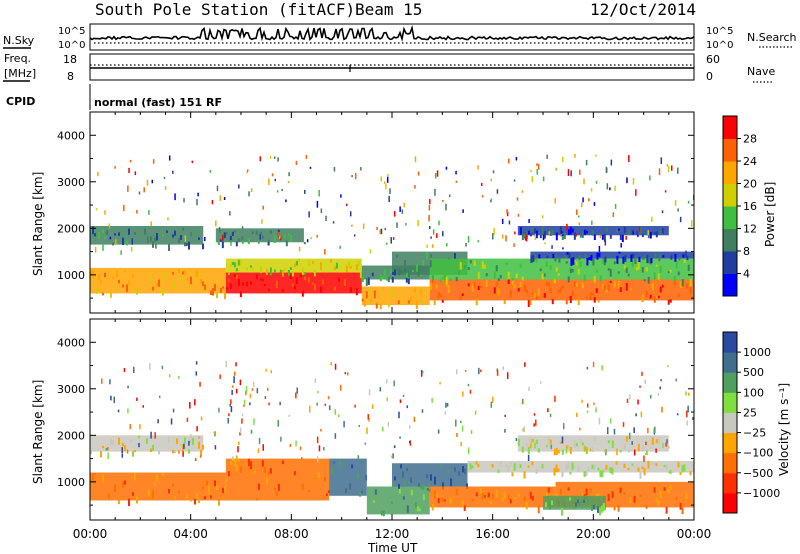 The width and height of the screenshot is (800, 554). What do you see at coordinates (713, 59) in the screenshot?
I see `nave-tick-top: 60` at bounding box center [713, 59].